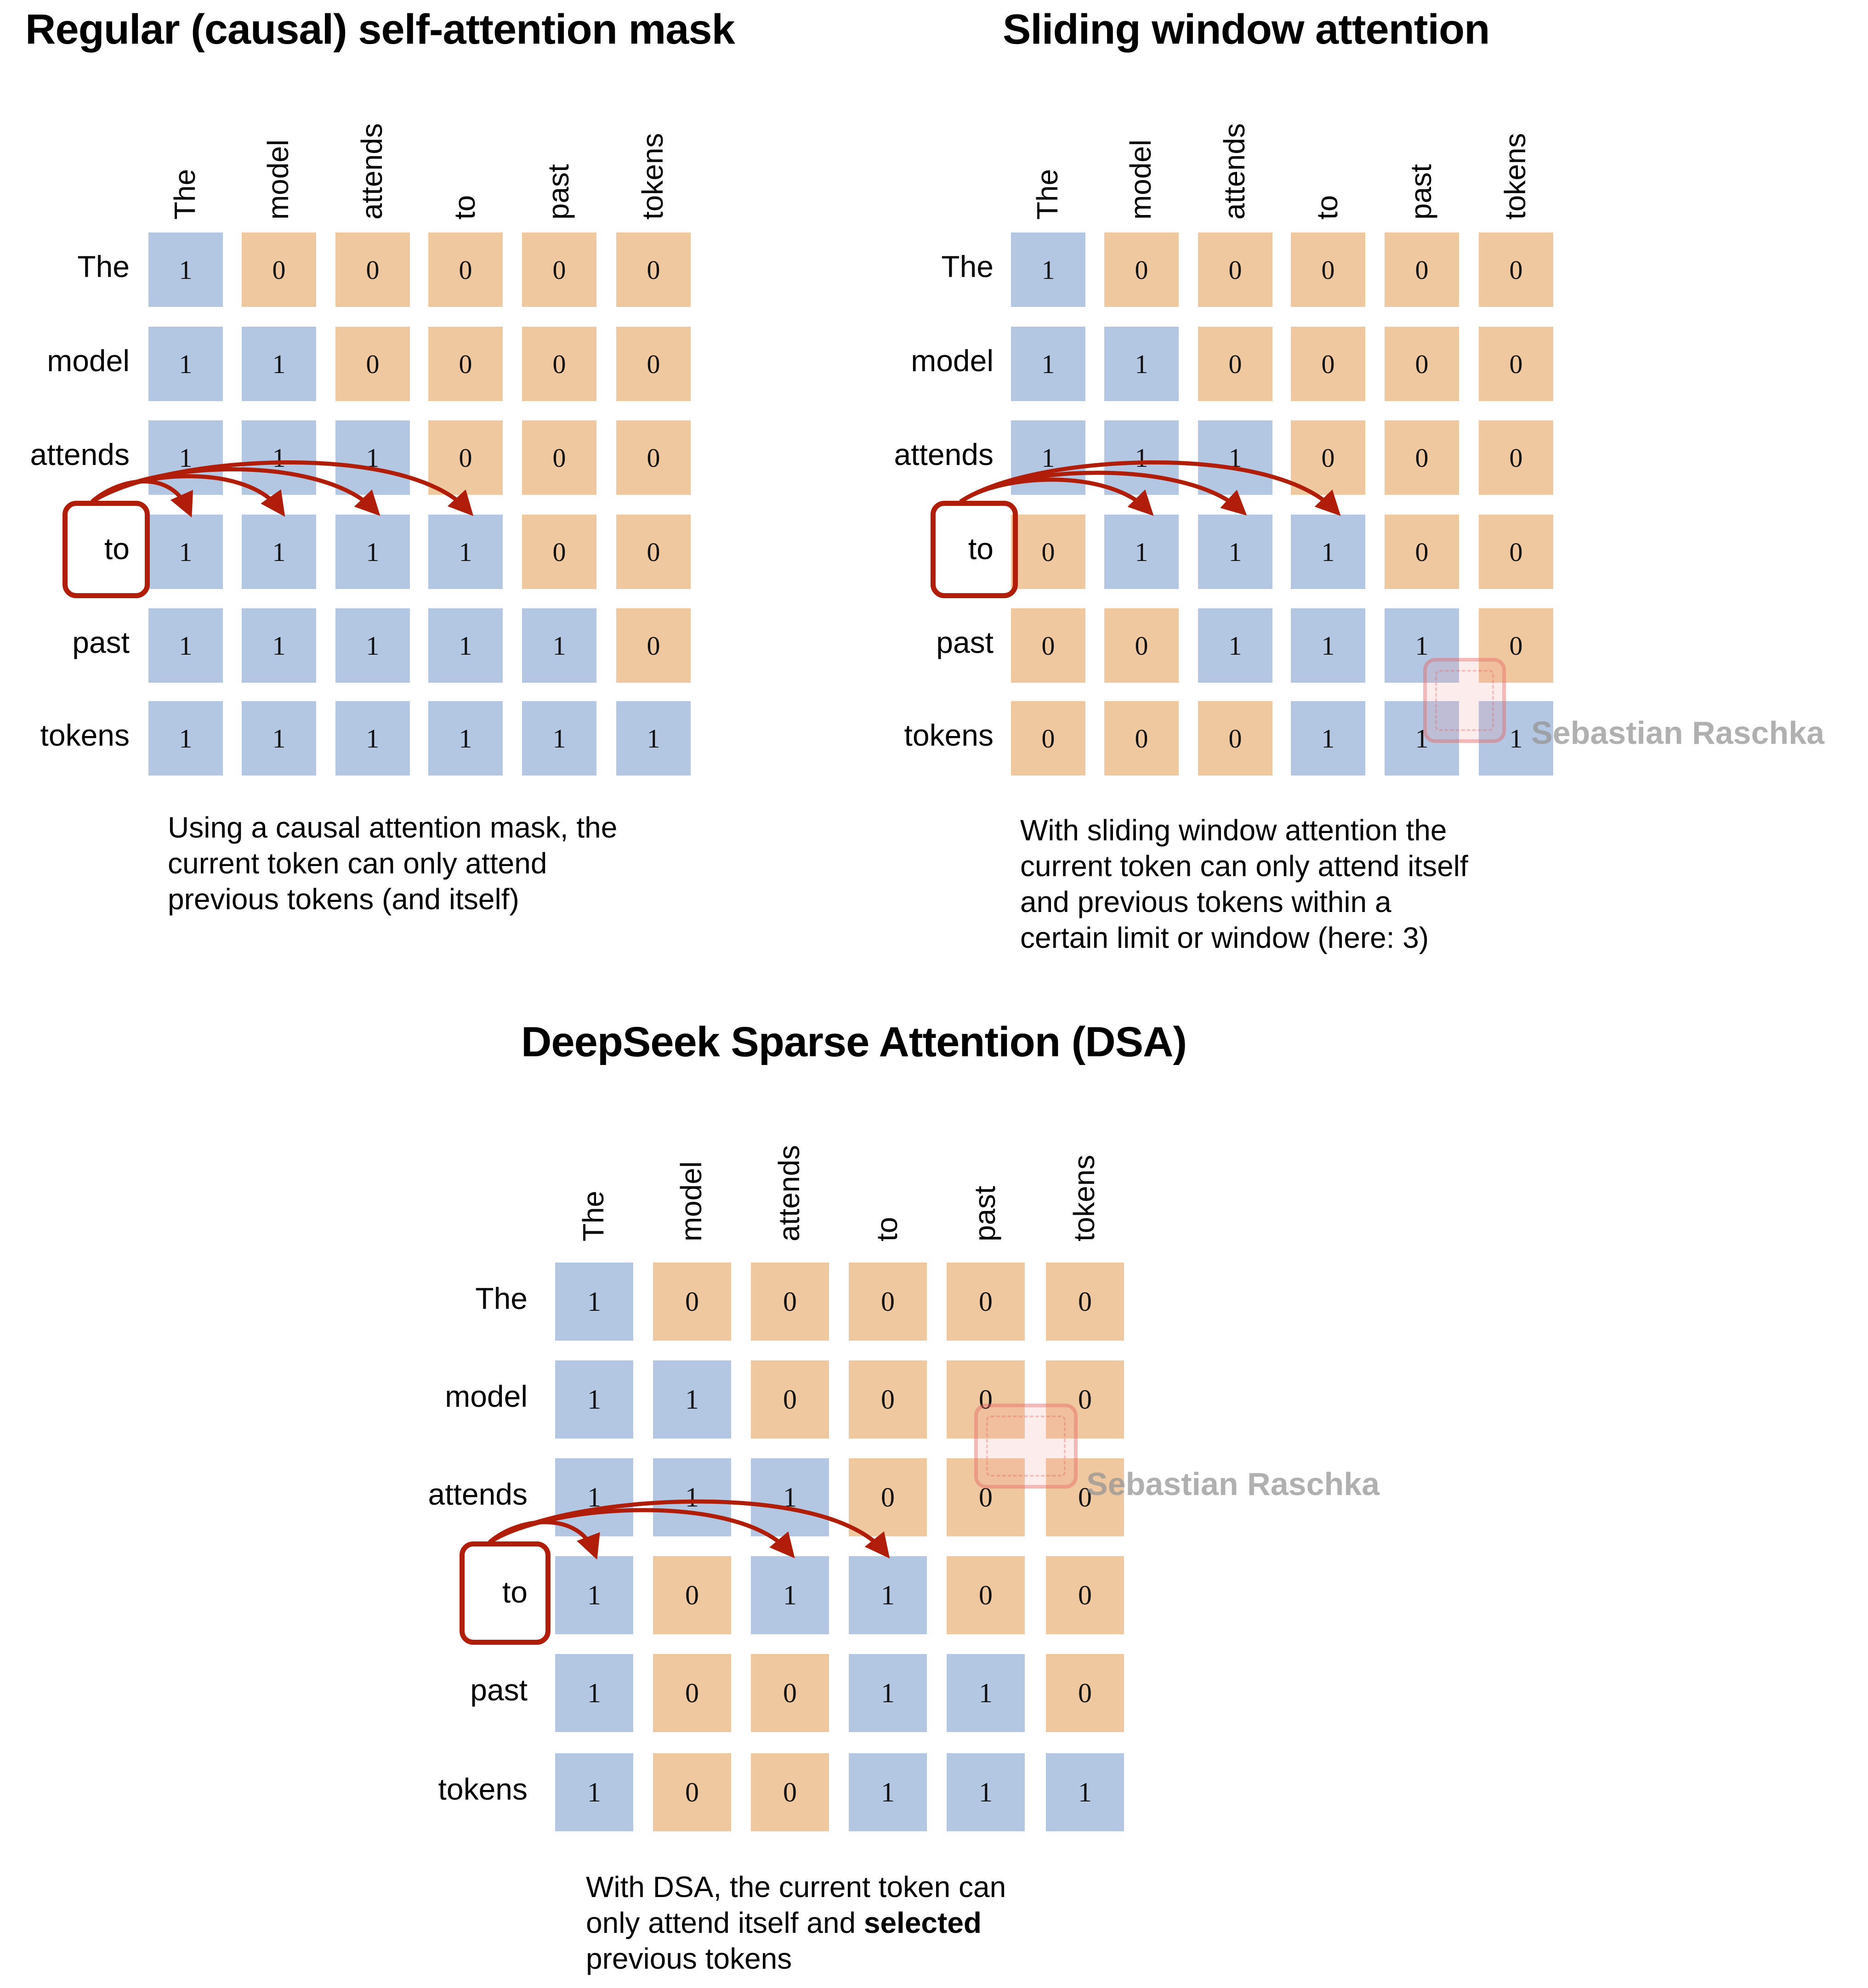 This screenshot has width=1868, height=1988. What do you see at coordinates (1205, 901) in the screenshot?
I see `caption-line: and previous tokens within a` at bounding box center [1205, 901].